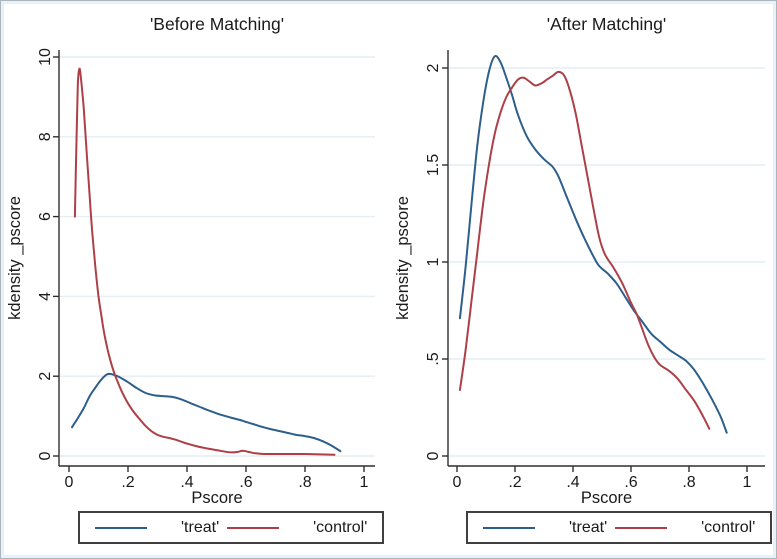  I want to click on after-matching-legend: 'treat' 'control', so click(619, 527).